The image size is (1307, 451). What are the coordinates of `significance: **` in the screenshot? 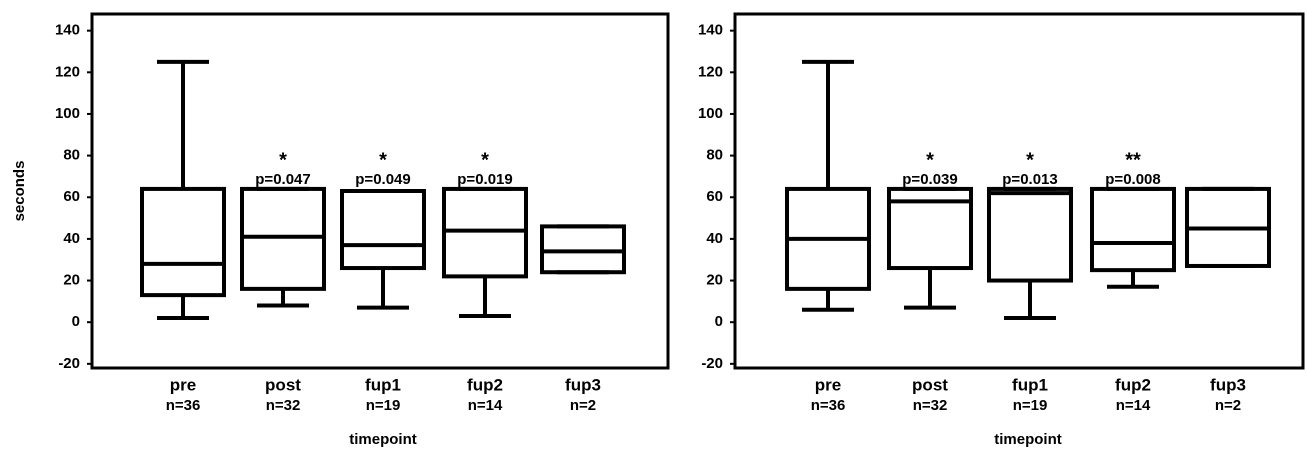 It's located at (1133, 160).